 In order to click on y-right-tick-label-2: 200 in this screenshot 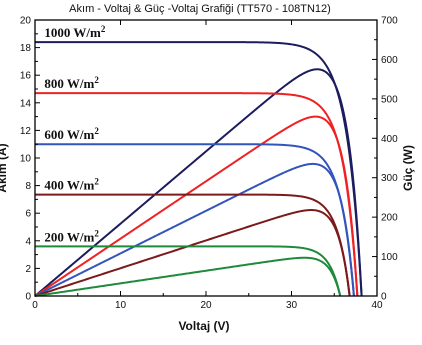, I will do `click(389, 218)`.